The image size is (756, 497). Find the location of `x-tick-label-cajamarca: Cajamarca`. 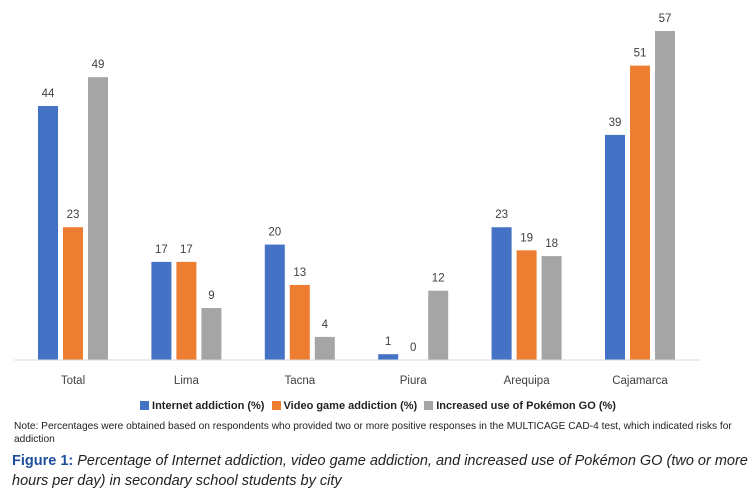

x-tick-label-cajamarca: Cajamarca is located at coordinates (640, 381).